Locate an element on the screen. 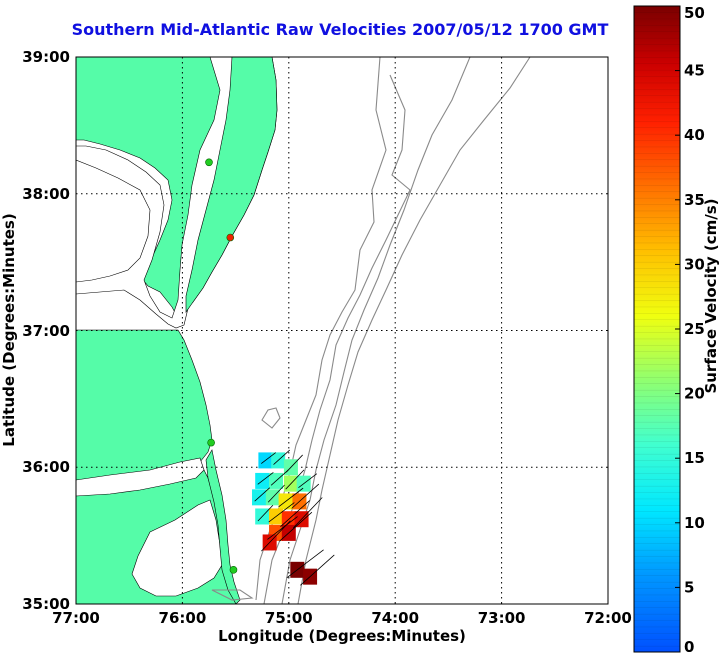 The width and height of the screenshot is (724, 659). colorbar-tick-label: 30 is located at coordinates (694, 264).